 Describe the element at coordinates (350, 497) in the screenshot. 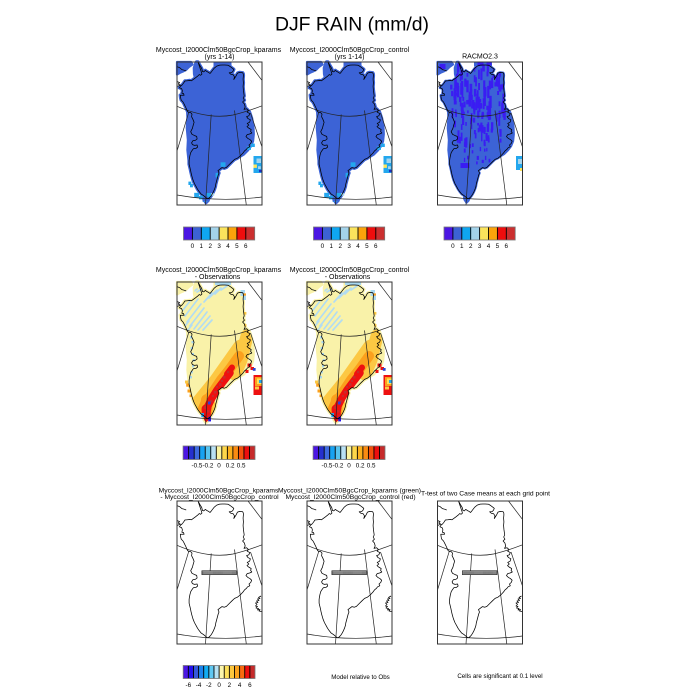

I see `svg-text:Myccost_I2000Clm50BgcCrop_cont: Myccost_I2000Clm50BgcCrop_control (red)` at that location.